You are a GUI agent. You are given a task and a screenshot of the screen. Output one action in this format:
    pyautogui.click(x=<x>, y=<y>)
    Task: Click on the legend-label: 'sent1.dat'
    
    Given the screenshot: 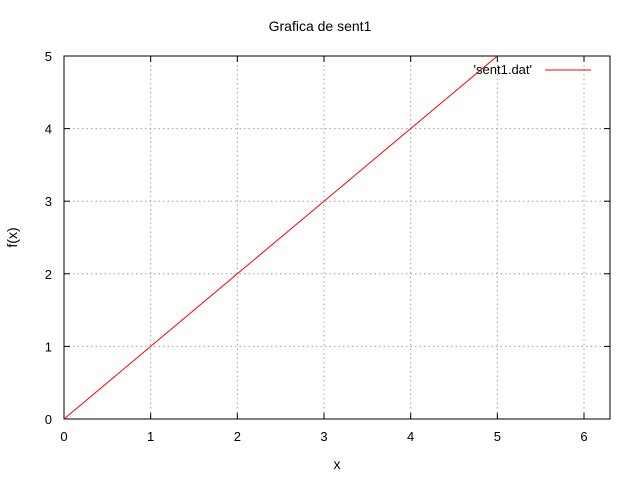 What is the action you would take?
    pyautogui.click(x=503, y=69)
    